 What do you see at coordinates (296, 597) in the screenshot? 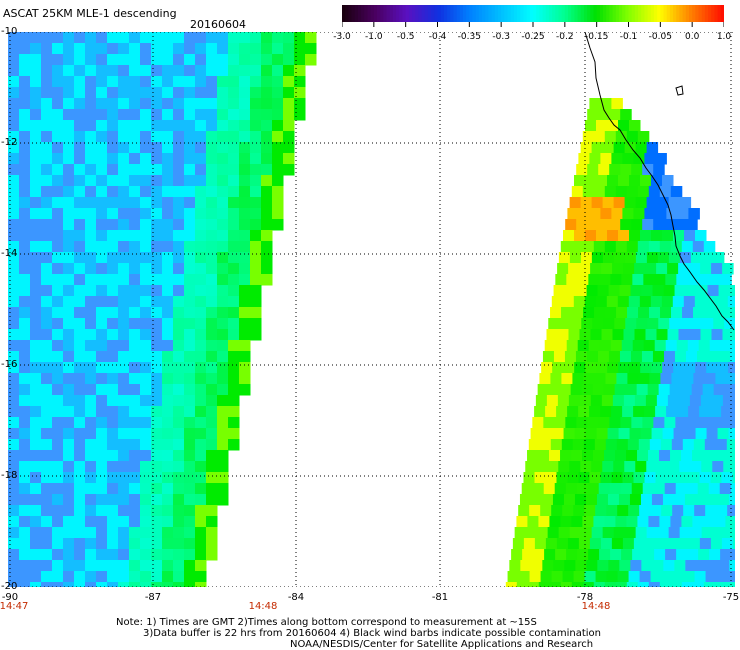
I see `lon-label: -84` at bounding box center [296, 597].